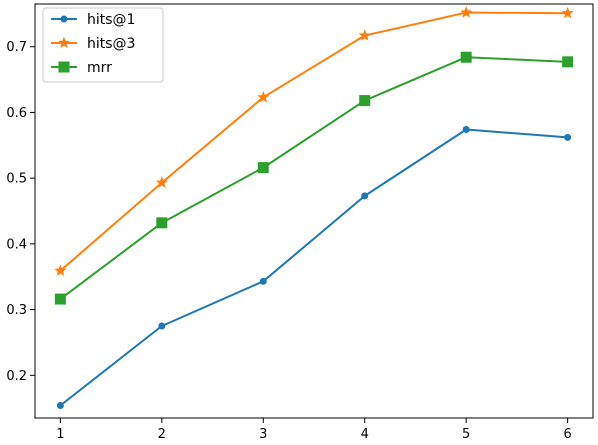 This screenshot has height=445, width=598. I want to click on x-tick-label: 1, so click(60, 434).